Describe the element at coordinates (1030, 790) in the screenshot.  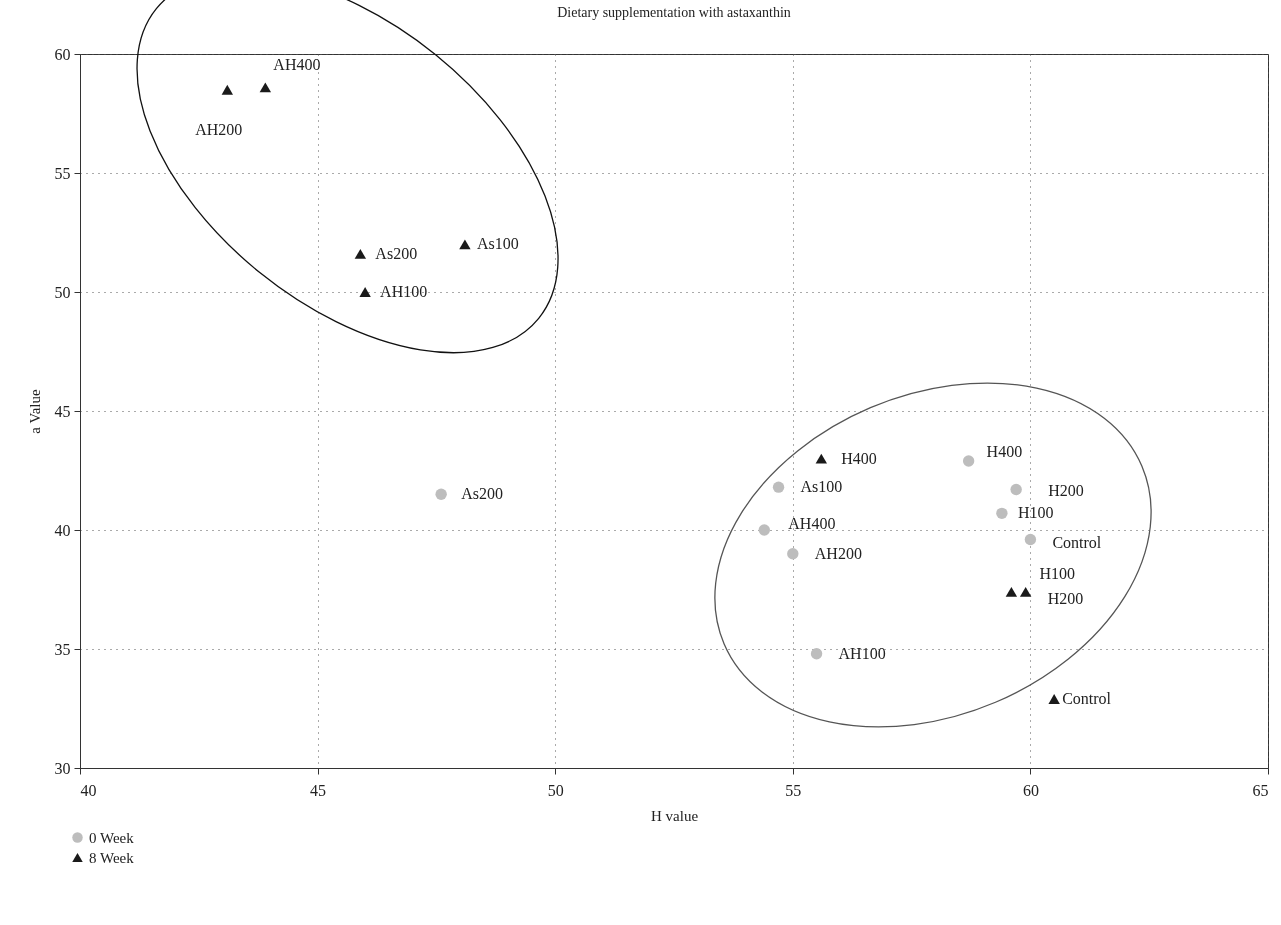
I see `x-tick-label: 60` at that location.